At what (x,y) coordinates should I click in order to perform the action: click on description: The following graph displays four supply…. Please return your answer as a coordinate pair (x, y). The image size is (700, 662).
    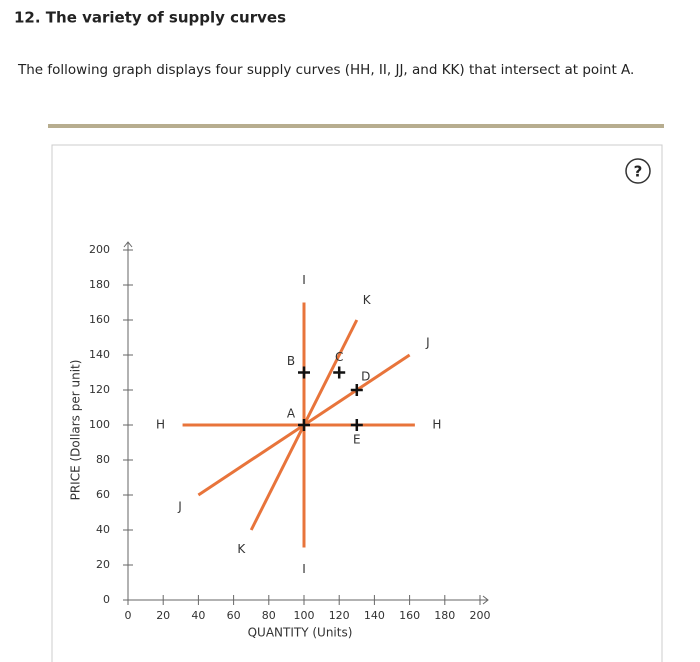
    Looking at the image, I should click on (325, 70).